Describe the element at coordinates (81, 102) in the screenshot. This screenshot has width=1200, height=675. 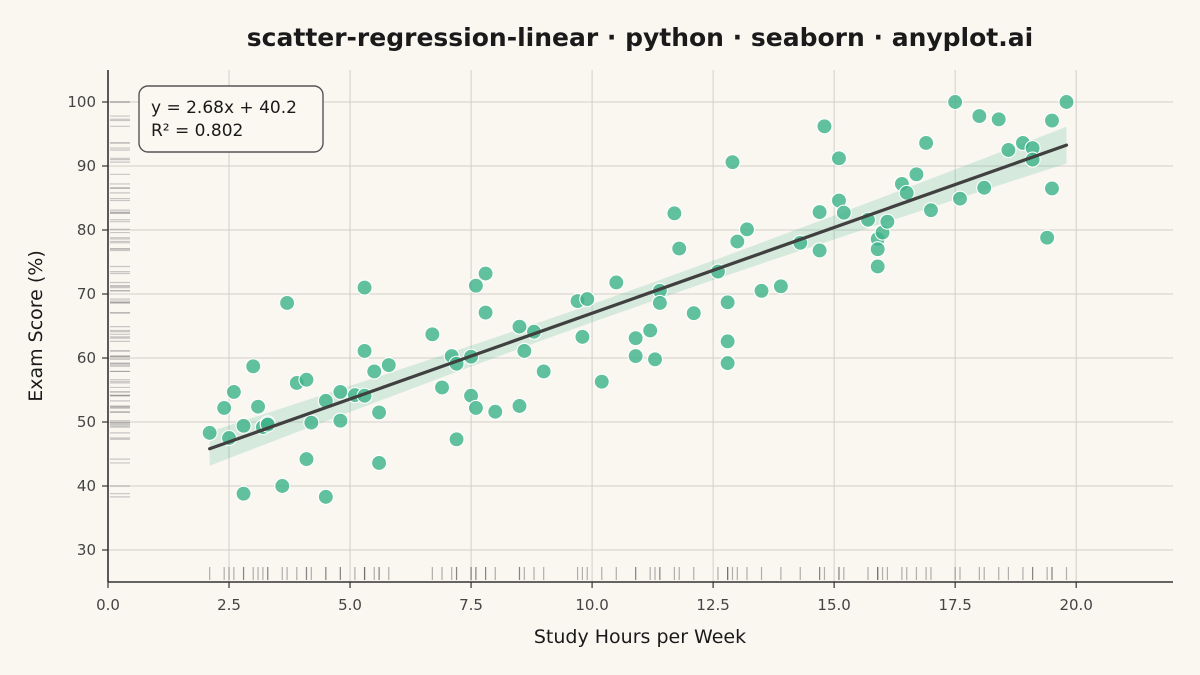
I see `y-tick-label: 100` at that location.